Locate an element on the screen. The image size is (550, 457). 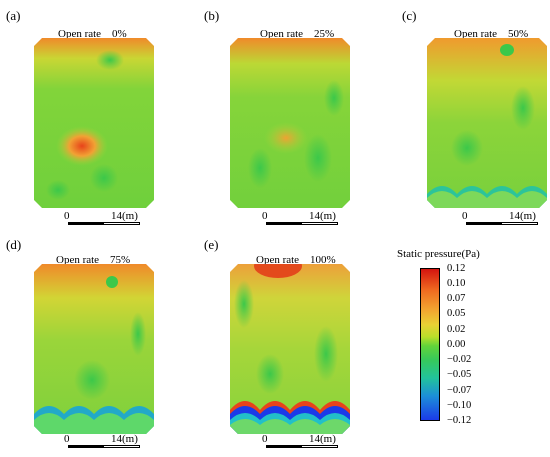
scale-bar-b: 0 14(m) is located at coordinates (303, 221).